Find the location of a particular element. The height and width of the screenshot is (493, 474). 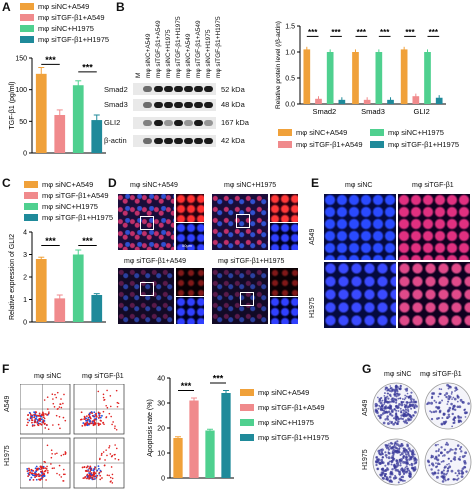

sig-label: *** is located at coordinates (87, 241).